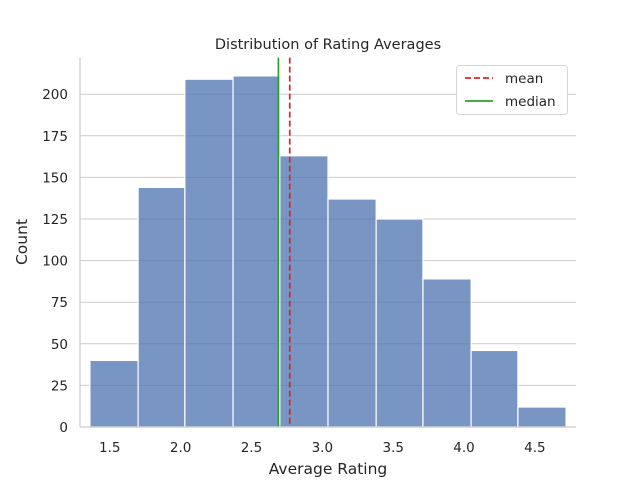  What do you see at coordinates (534, 448) in the screenshot?
I see `x-tick-label: 4.5` at bounding box center [534, 448].